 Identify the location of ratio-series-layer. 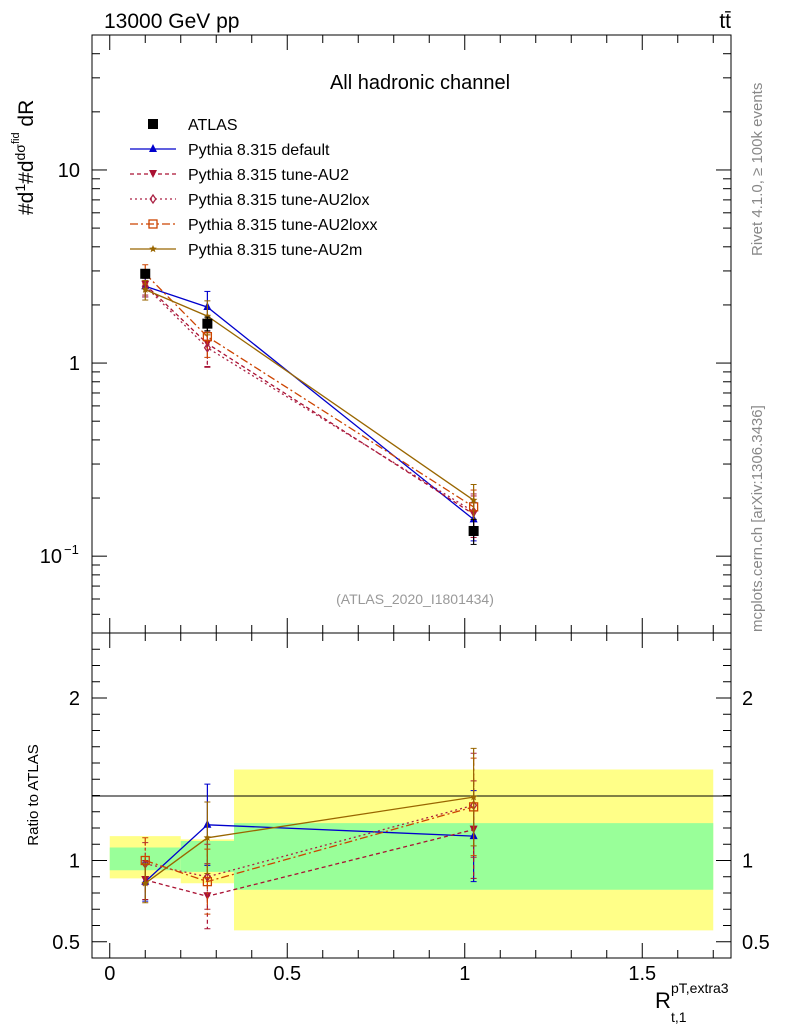
(309, 838).